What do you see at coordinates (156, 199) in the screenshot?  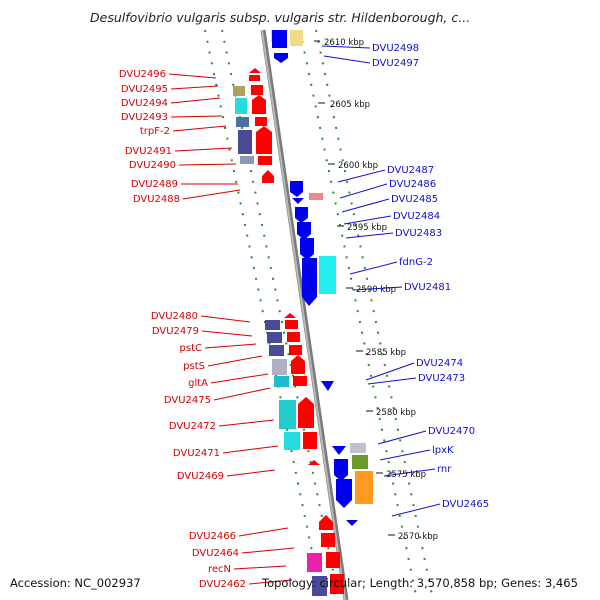 I see `gene-label: DVU2488` at bounding box center [156, 199].